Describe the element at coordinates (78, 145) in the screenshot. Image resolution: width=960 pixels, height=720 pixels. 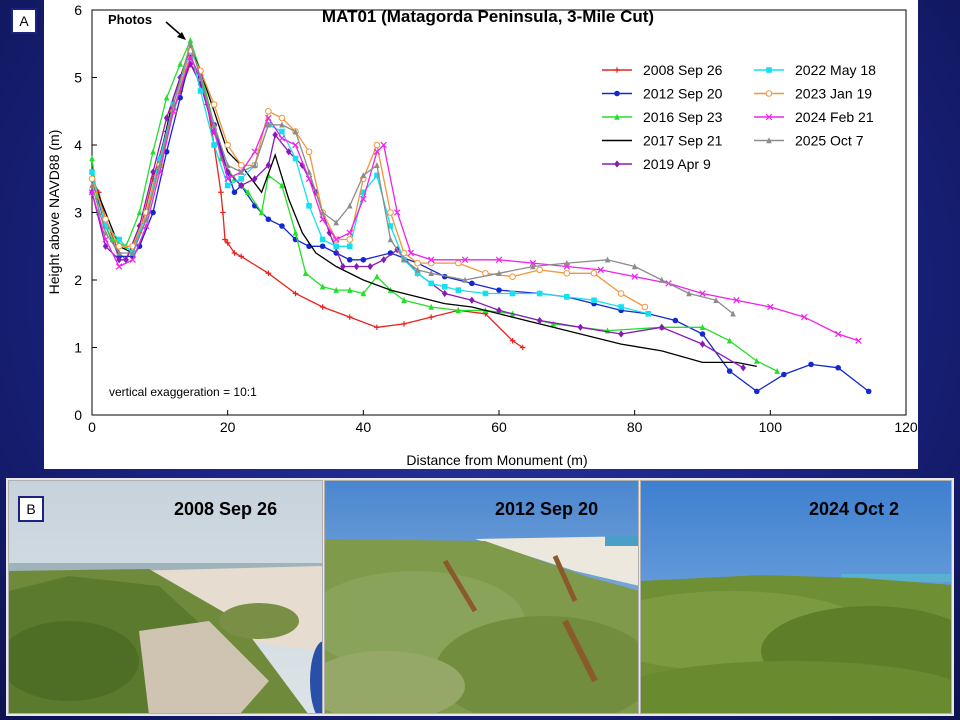
I see `y-tick-label: 4` at that location.